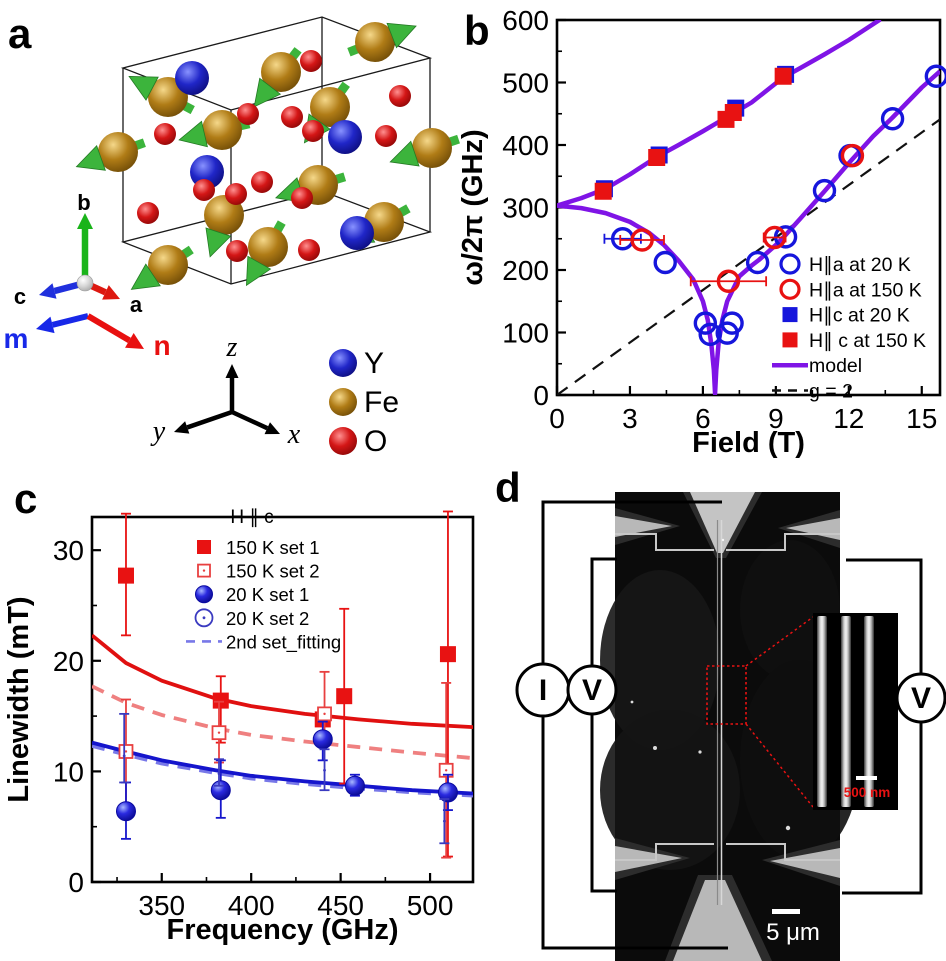 This screenshot has height=961, width=946. What do you see at coordinates (717, 920) in the screenshot?
I see `bottom-contact` at bounding box center [717, 920].